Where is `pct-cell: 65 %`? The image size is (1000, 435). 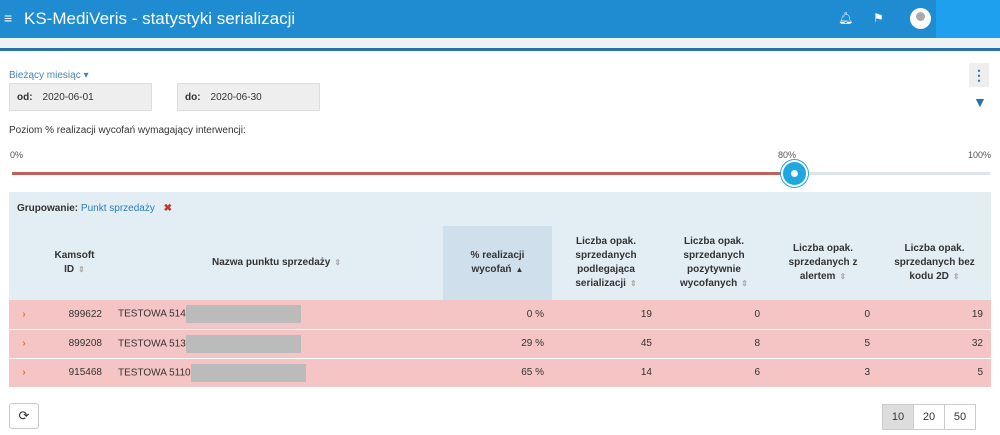
pct-cell: 65 % is located at coordinates (497, 373).